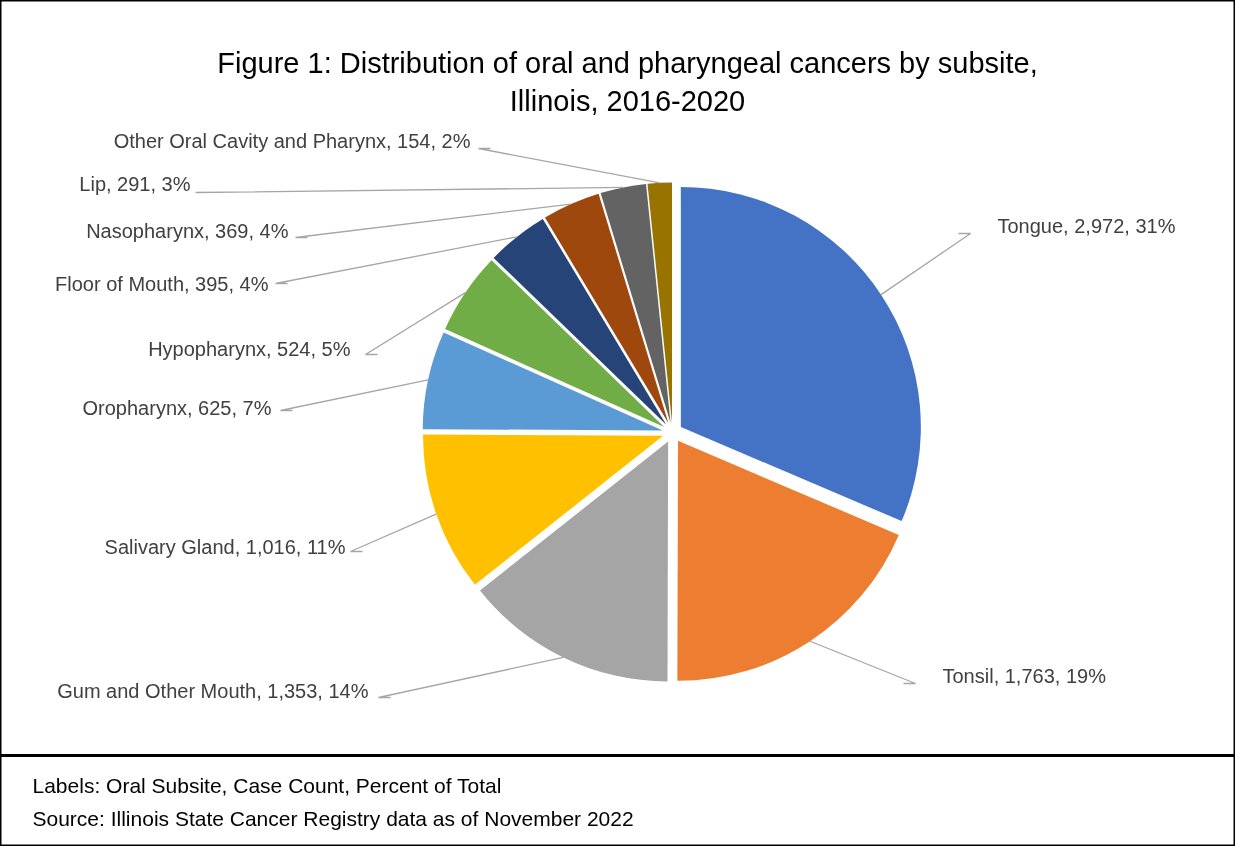 The image size is (1235, 846). Describe the element at coordinates (1024, 675) in the screenshot. I see `slice-label: Tonsil, 1,763, 19%` at that location.